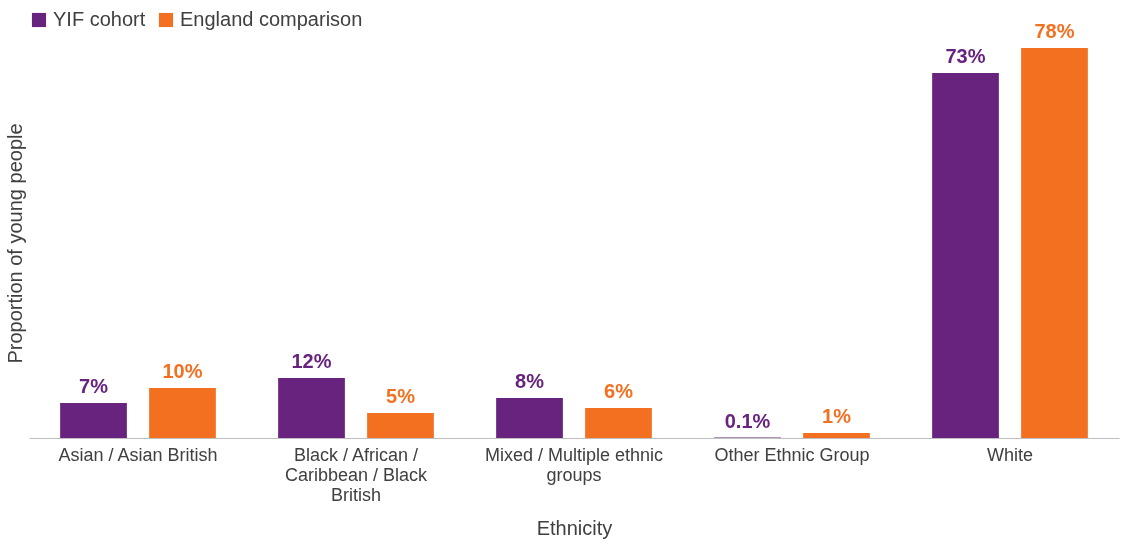 This screenshot has width=1142, height=549. I want to click on data-label: 6%, so click(619, 391).